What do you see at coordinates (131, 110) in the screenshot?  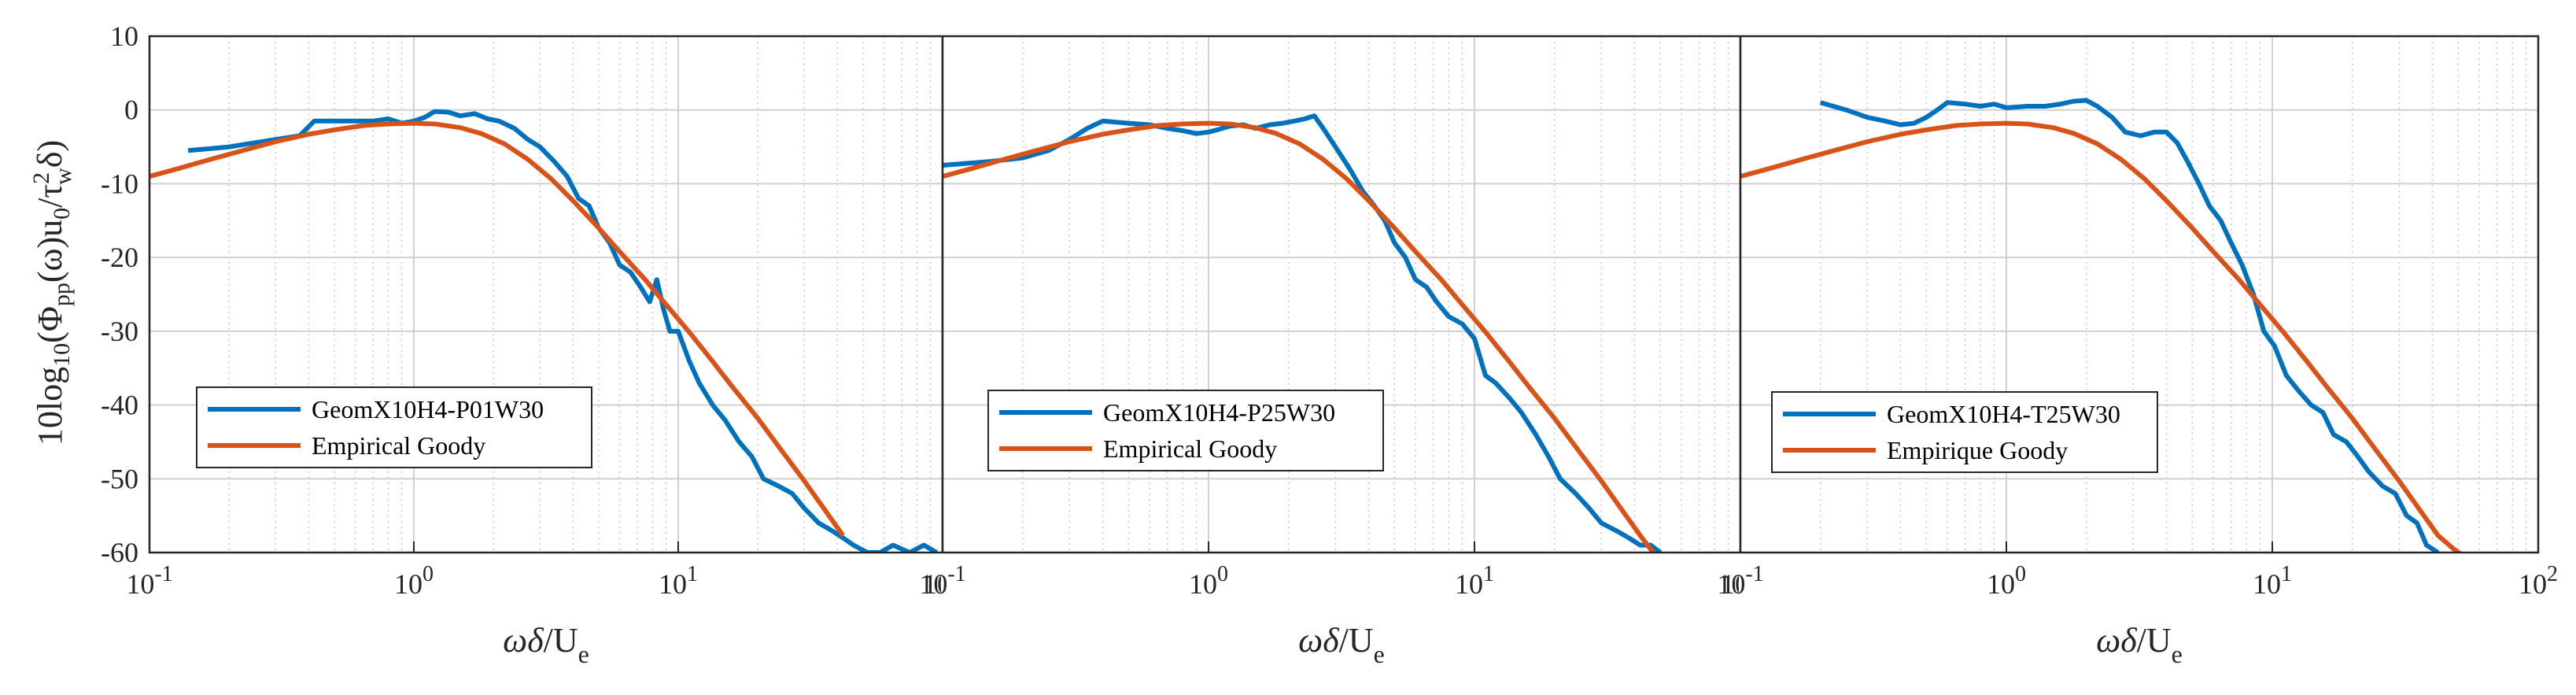 I see `y-tick-label: 0` at bounding box center [131, 110].